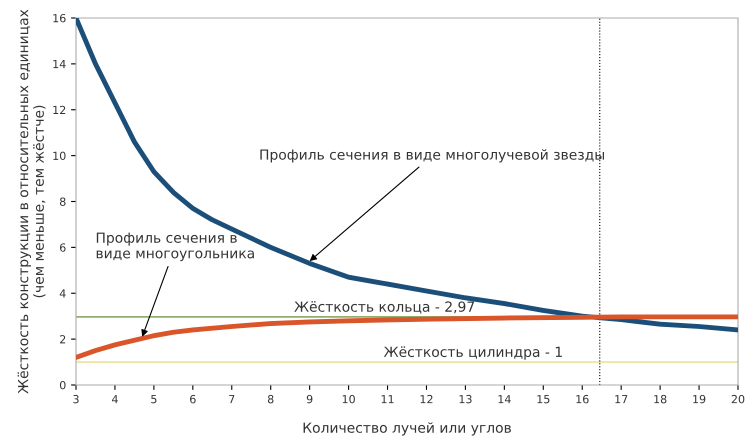 Image resolution: width=751 pixels, height=441 pixels. Describe the element at coordinates (271, 399) in the screenshot. I see `x-tick-label: 8` at that location.